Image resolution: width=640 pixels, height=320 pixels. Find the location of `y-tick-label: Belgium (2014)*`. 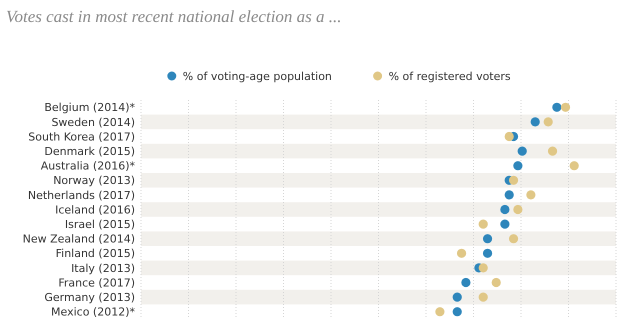

y-tick-label: Belgium (2014)* is located at coordinates (90, 107).